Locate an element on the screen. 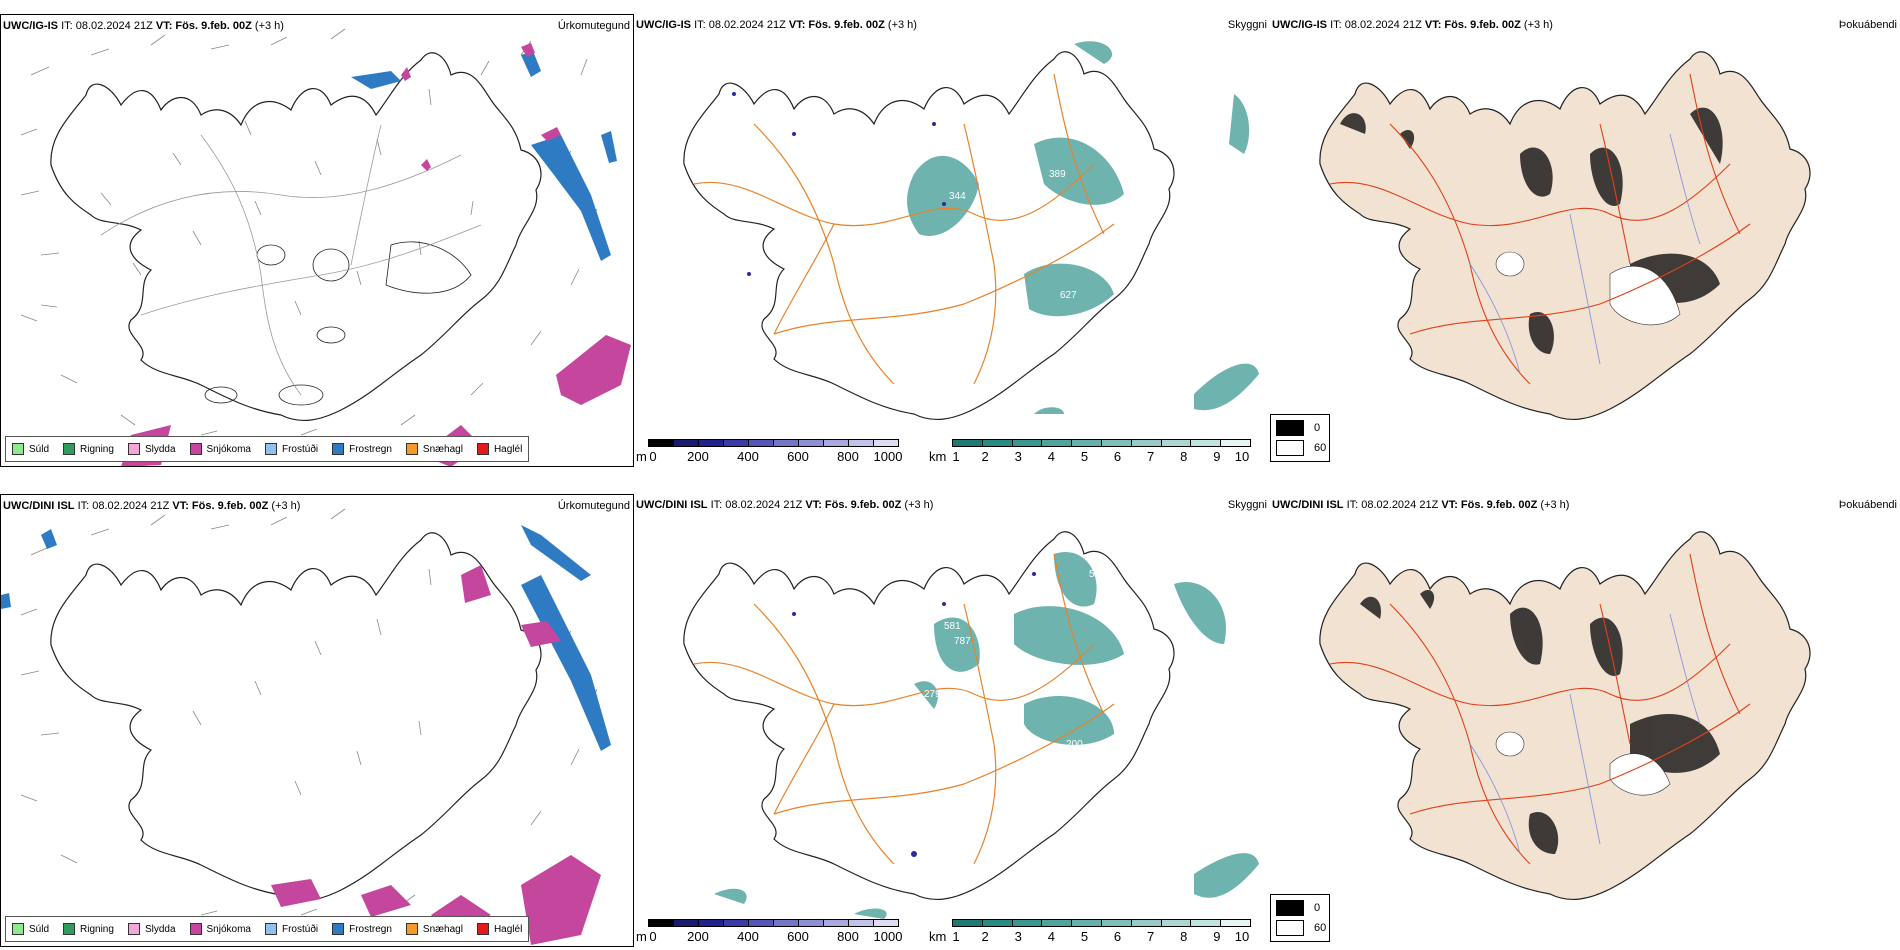 The image size is (1900, 950). colorbar-tick: 200 is located at coordinates (698, 936).